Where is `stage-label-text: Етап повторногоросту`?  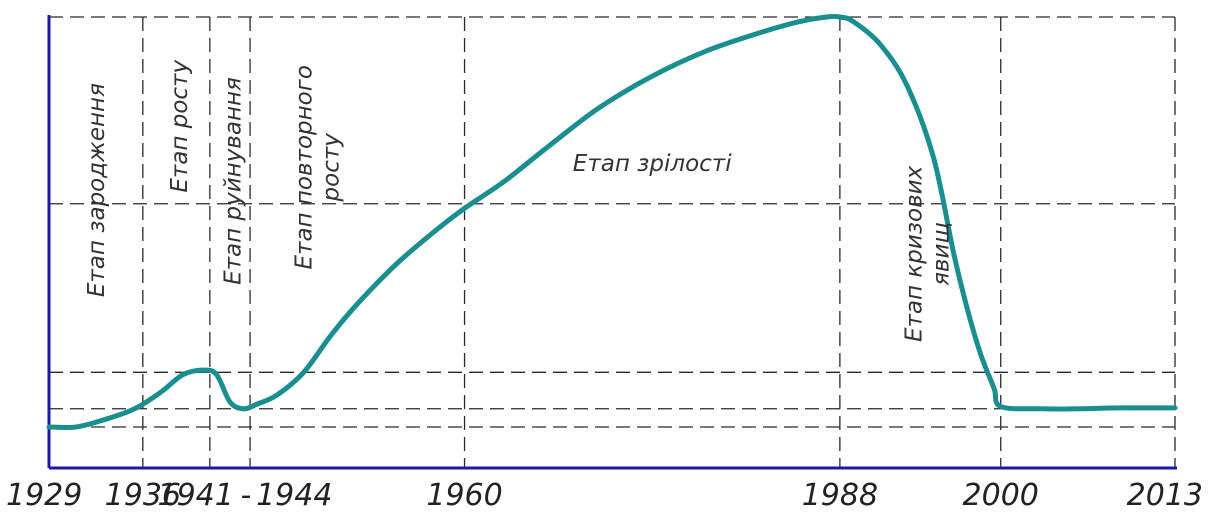 stage-label-text: Етап повторногоросту is located at coordinates (318, 167).